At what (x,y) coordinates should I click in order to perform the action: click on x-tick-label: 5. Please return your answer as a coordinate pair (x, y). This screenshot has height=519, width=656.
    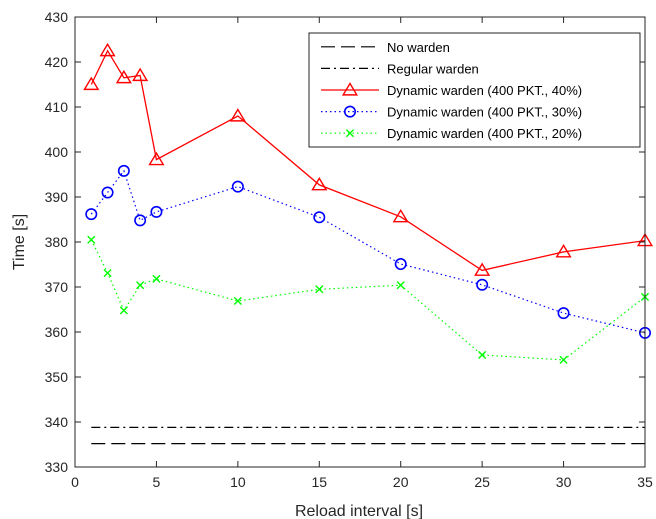
    Looking at the image, I should click on (157, 482).